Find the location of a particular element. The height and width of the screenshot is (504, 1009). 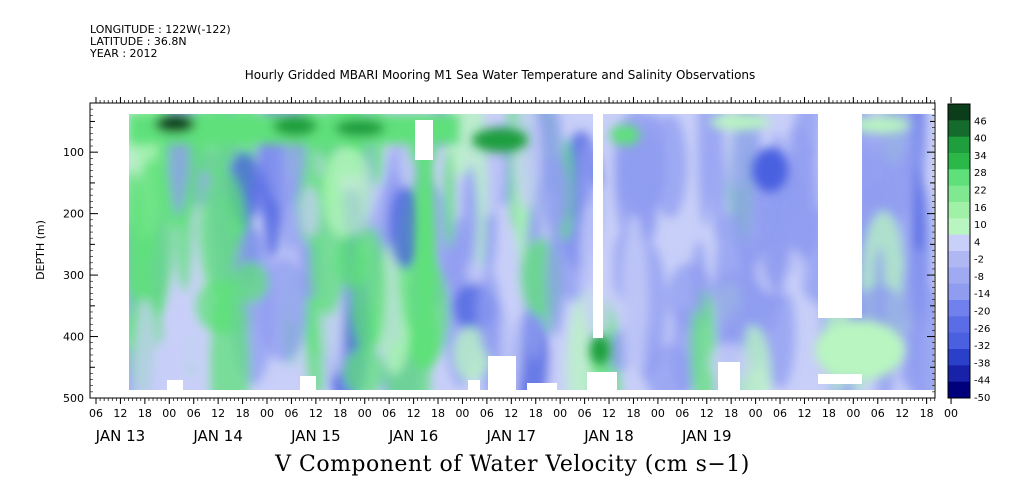

colorbar-label: -38 is located at coordinates (982, 363).